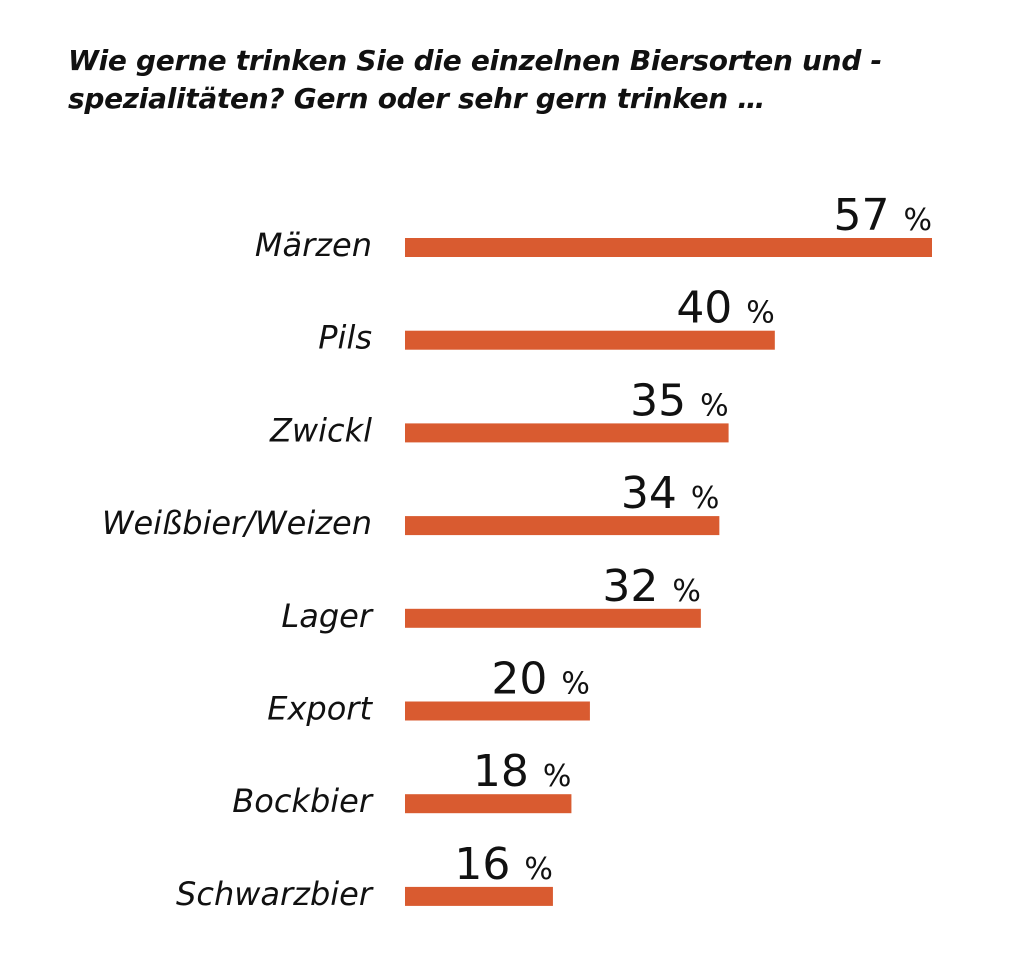 This screenshot has height=962, width=1024. What do you see at coordinates (725, 308) in the screenshot?
I see `value-label: 40 %` at bounding box center [725, 308].